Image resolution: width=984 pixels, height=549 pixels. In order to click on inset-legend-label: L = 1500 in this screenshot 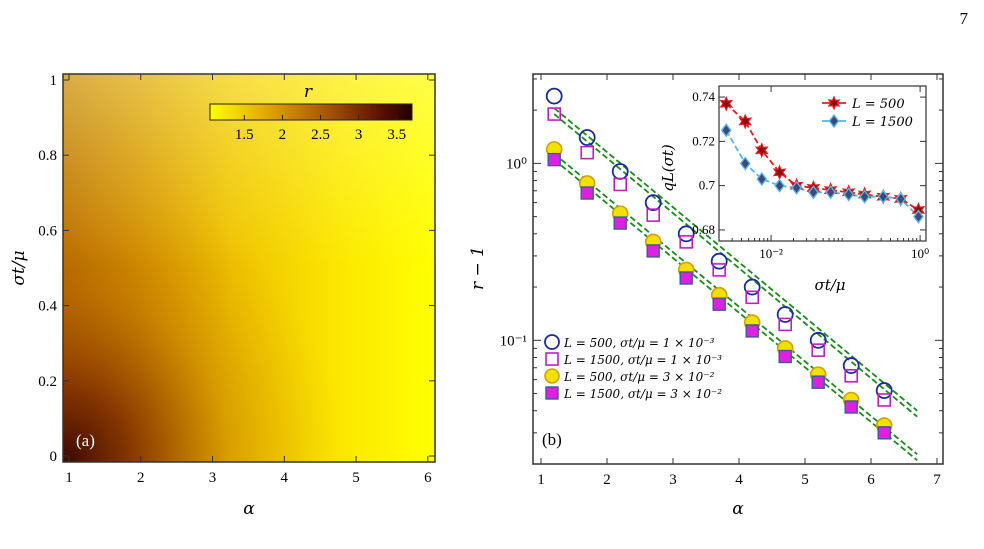, I will do `click(882, 122)`.